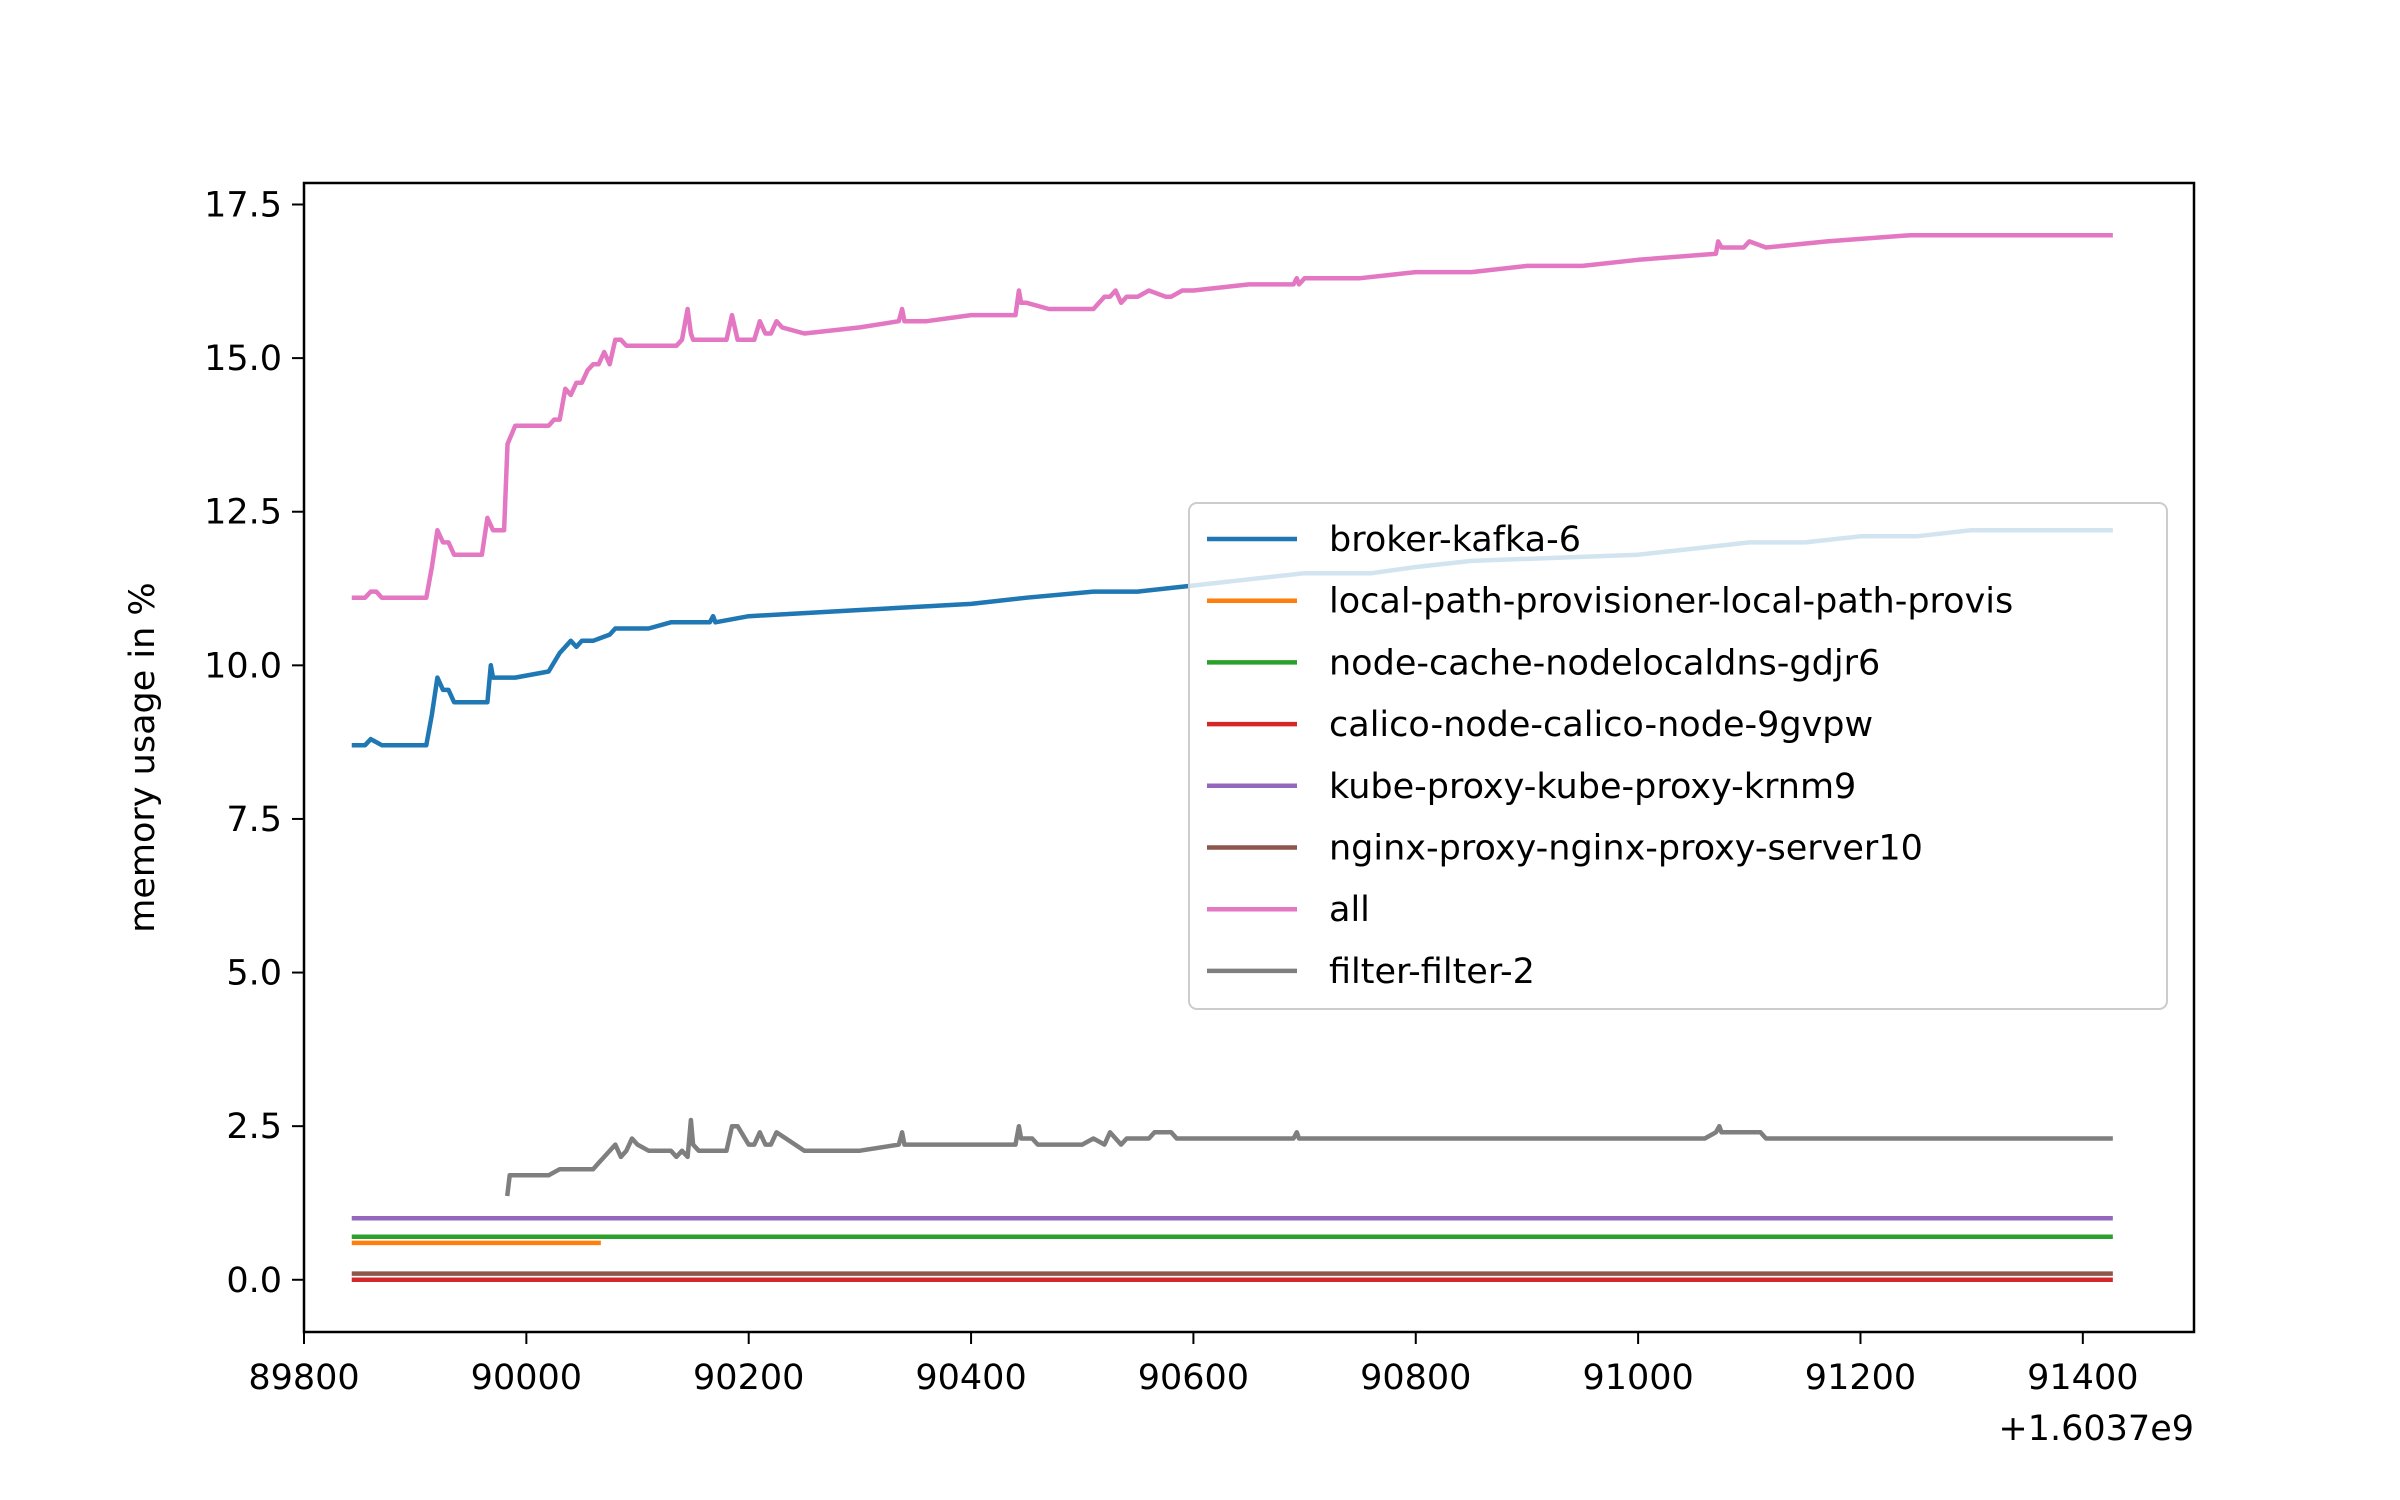 The image size is (2400, 1500). What do you see at coordinates (2096, 1429) in the screenshot?
I see `x-axis-offset-label: +1.6037e9` at bounding box center [2096, 1429].